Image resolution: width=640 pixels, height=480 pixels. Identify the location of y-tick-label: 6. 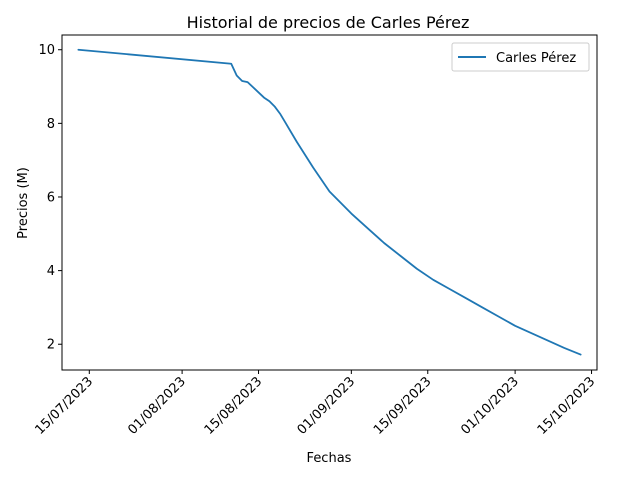
(51, 197).